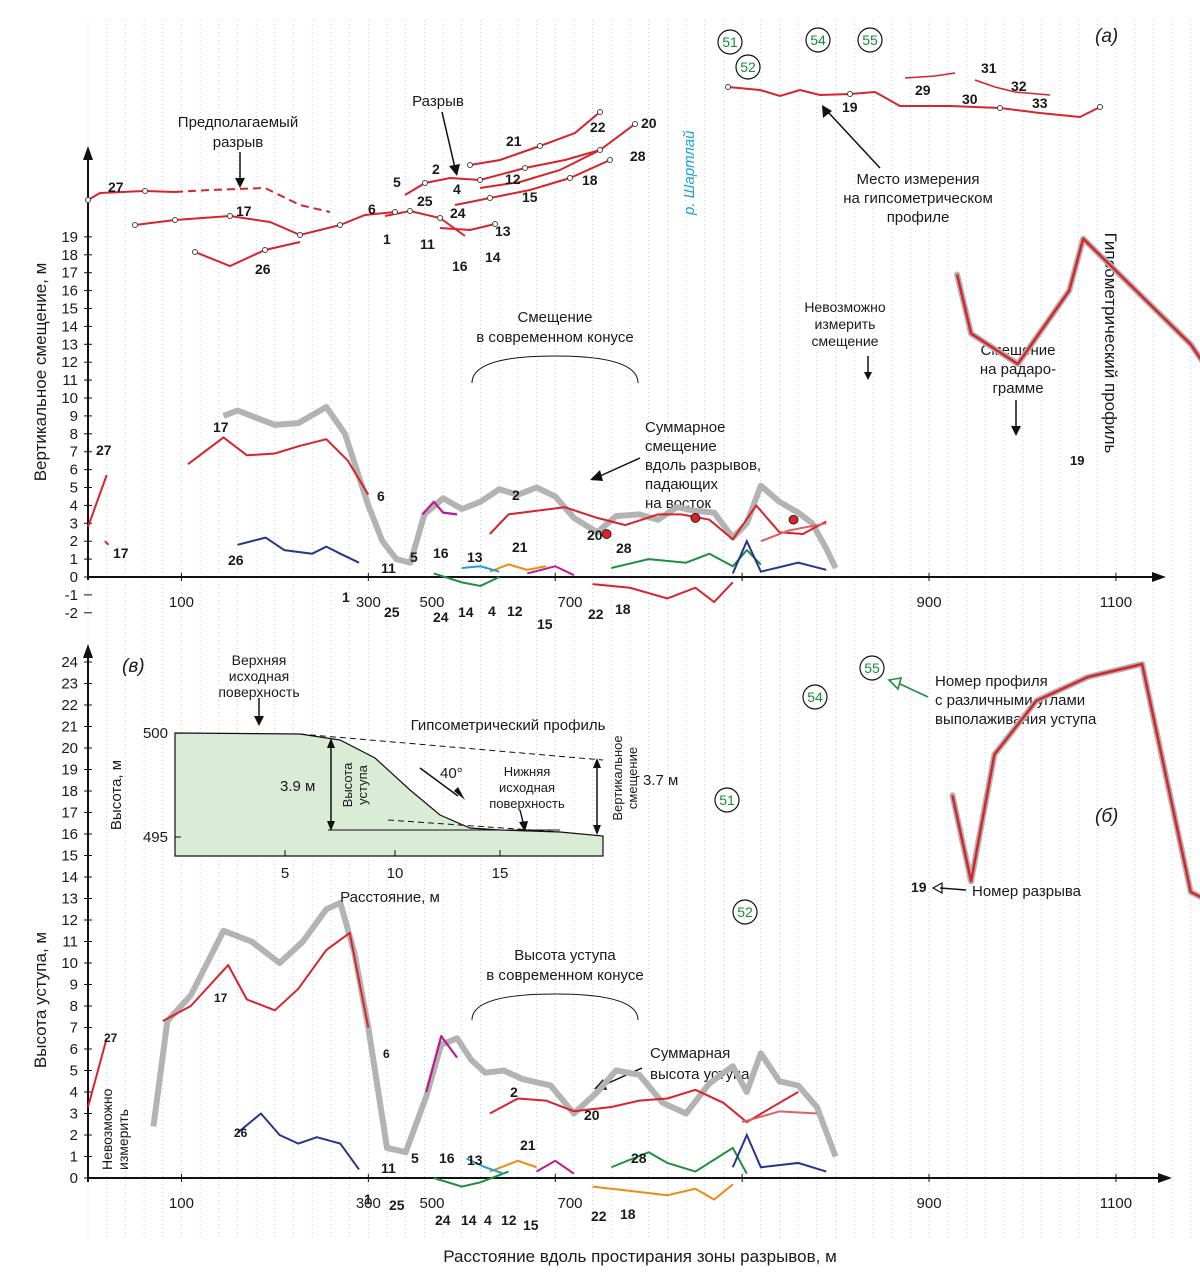 This screenshot has height=1275, width=1200. I want to click on annotation: Суммарная, so click(690, 1053).